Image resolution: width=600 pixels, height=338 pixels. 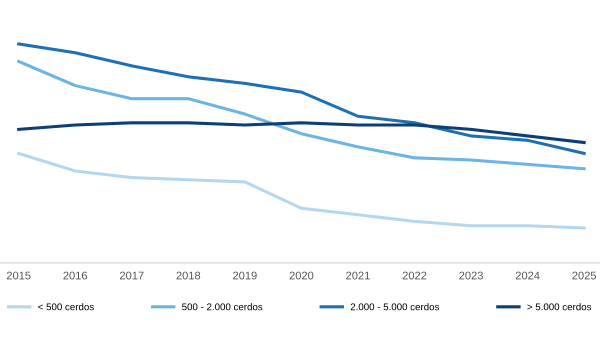 What do you see at coordinates (302, 276) in the screenshot?
I see `x-tick-label: 2020` at bounding box center [302, 276].